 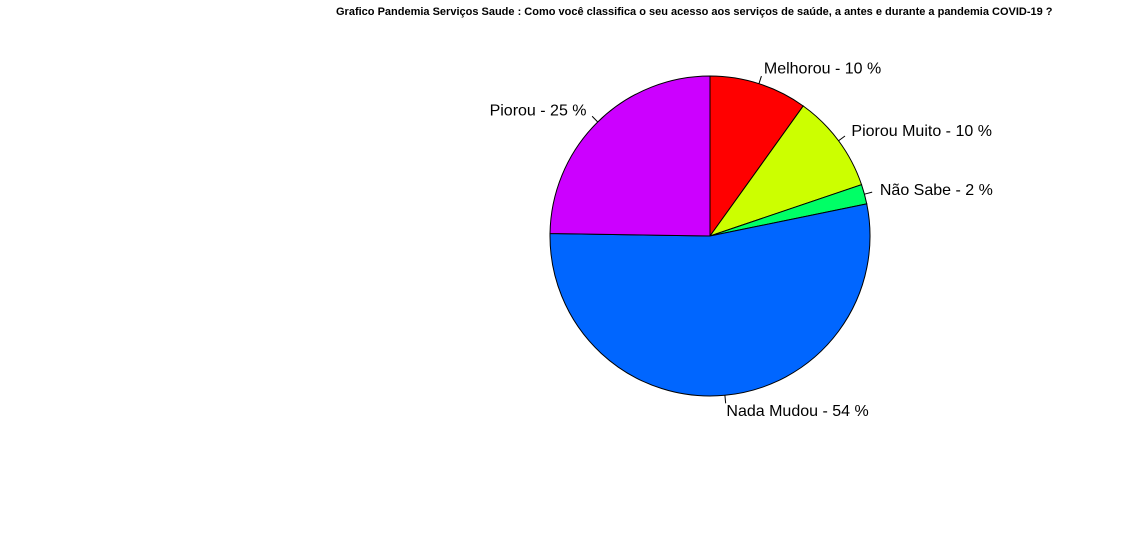 What do you see at coordinates (822, 68) in the screenshot?
I see `pie-label-0: Melhorou - 10 %` at bounding box center [822, 68].